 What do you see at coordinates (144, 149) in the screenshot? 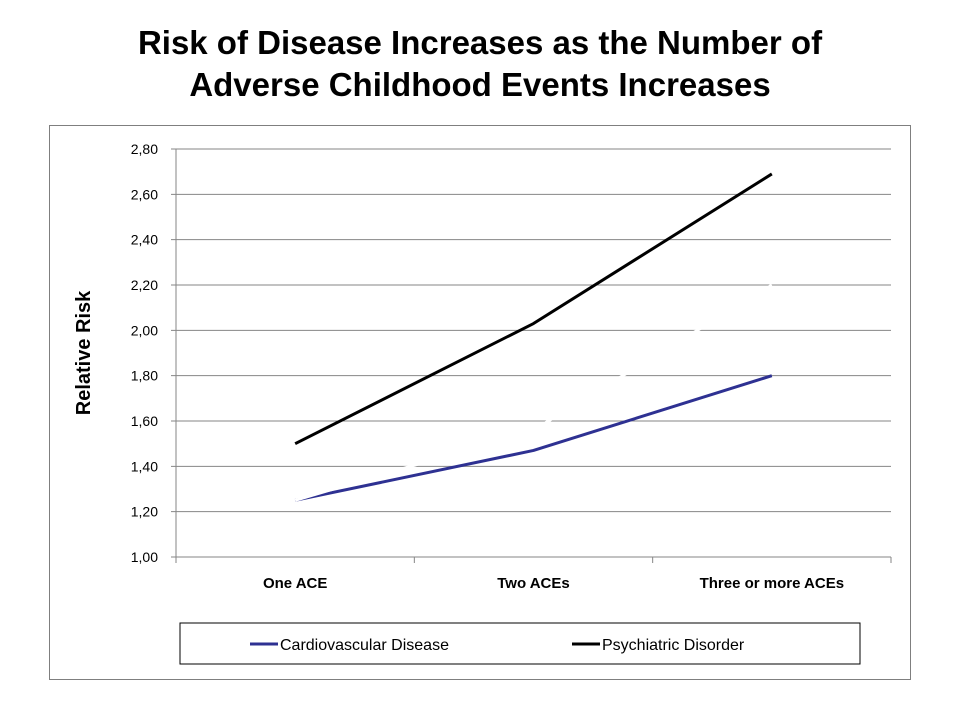
I see `y-tick-label: 2,80` at bounding box center [144, 149].